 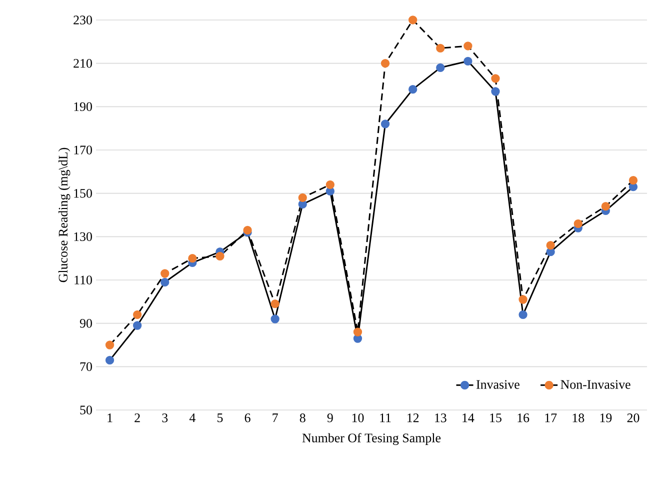 What do you see at coordinates (64, 215) in the screenshot?
I see `y-axis-title: Glucose Reading (mg\dL)` at bounding box center [64, 215].